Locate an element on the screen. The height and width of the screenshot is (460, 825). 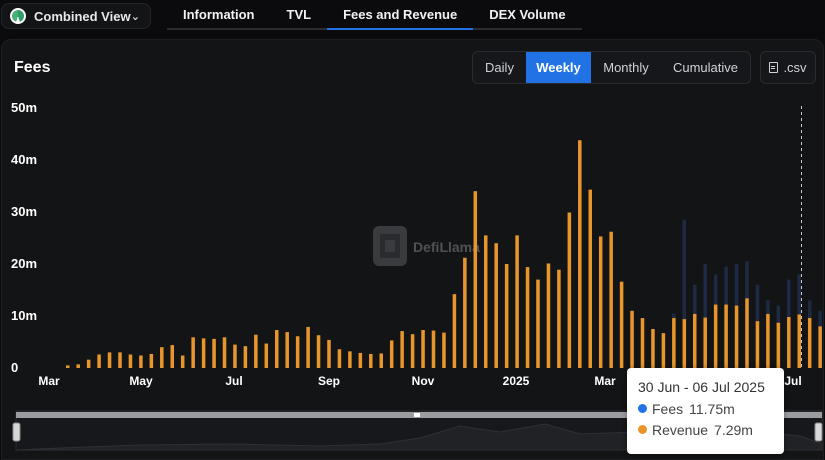
watermark-text: DefiLlama is located at coordinates (446, 247).